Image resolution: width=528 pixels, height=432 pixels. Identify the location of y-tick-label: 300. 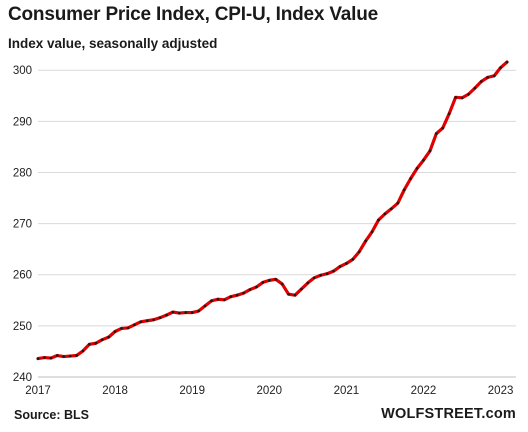
(22, 71).